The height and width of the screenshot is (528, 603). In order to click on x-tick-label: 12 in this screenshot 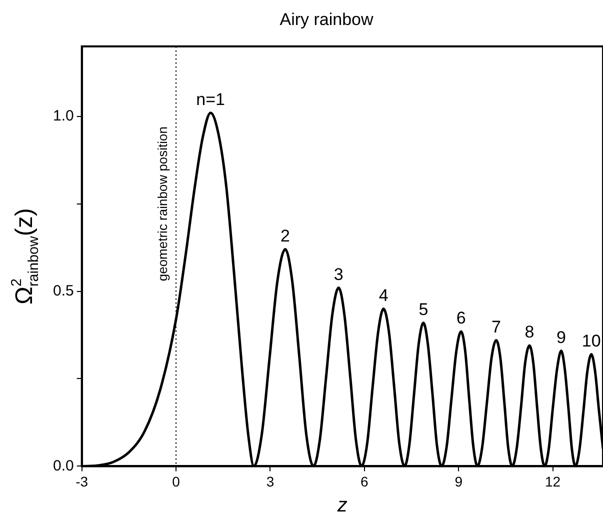, I will do `click(552, 481)`.